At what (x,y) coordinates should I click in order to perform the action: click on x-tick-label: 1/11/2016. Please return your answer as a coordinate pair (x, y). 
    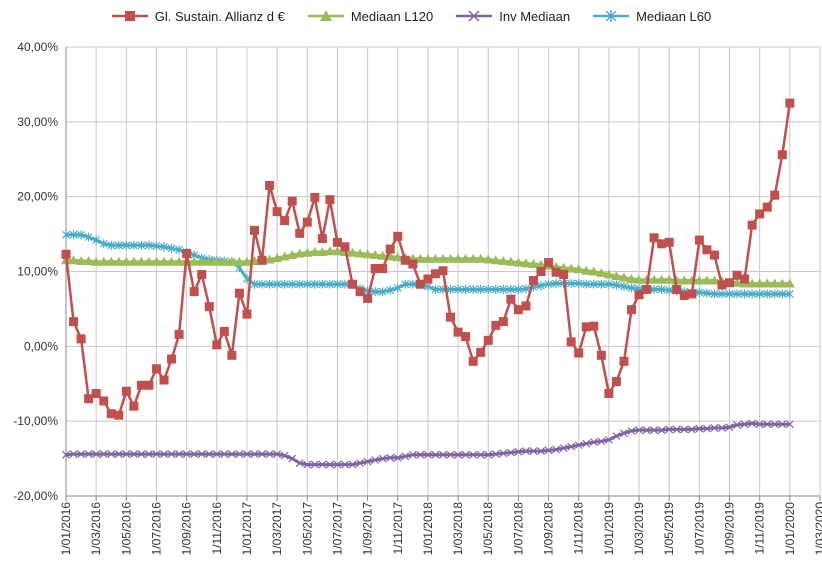
    Looking at the image, I should click on (217, 528).